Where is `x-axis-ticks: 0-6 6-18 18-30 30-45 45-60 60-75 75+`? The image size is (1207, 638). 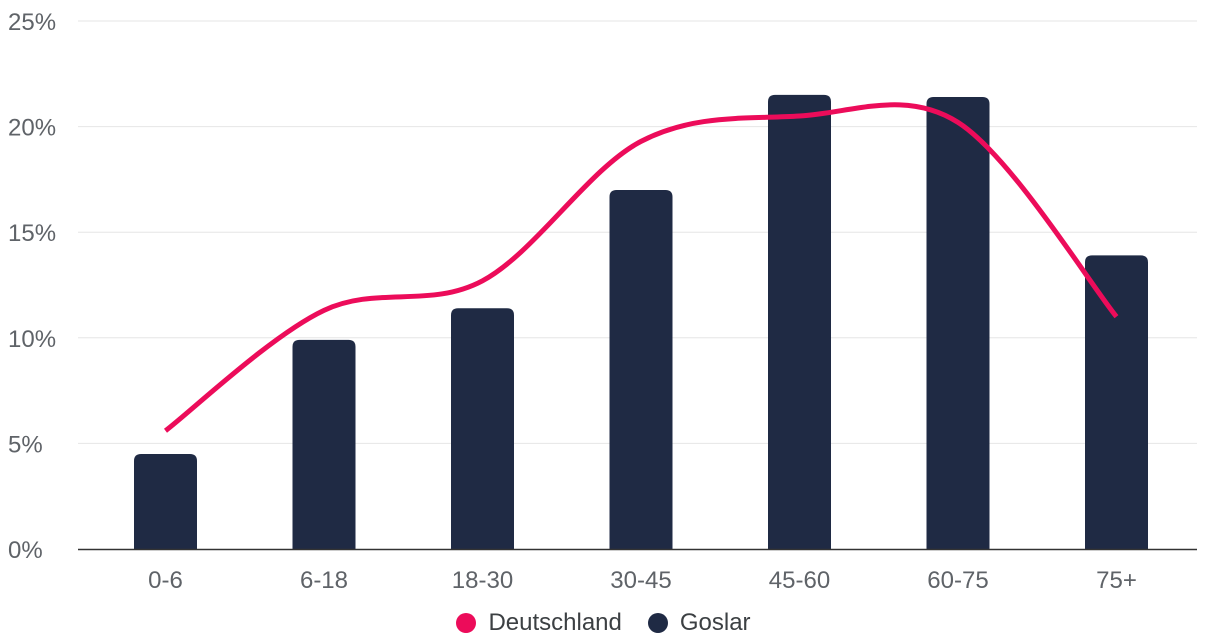 x-axis-ticks: 0-6 6-18 18-30 30-45 45-60 60-75 75+ is located at coordinates (642, 580).